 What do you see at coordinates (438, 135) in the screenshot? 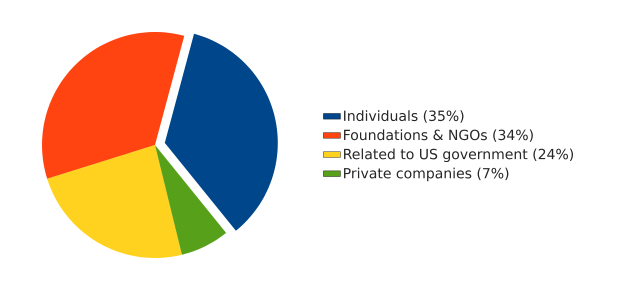
I see `legend-label: Foundations & NGOs (34%)` at bounding box center [438, 135].